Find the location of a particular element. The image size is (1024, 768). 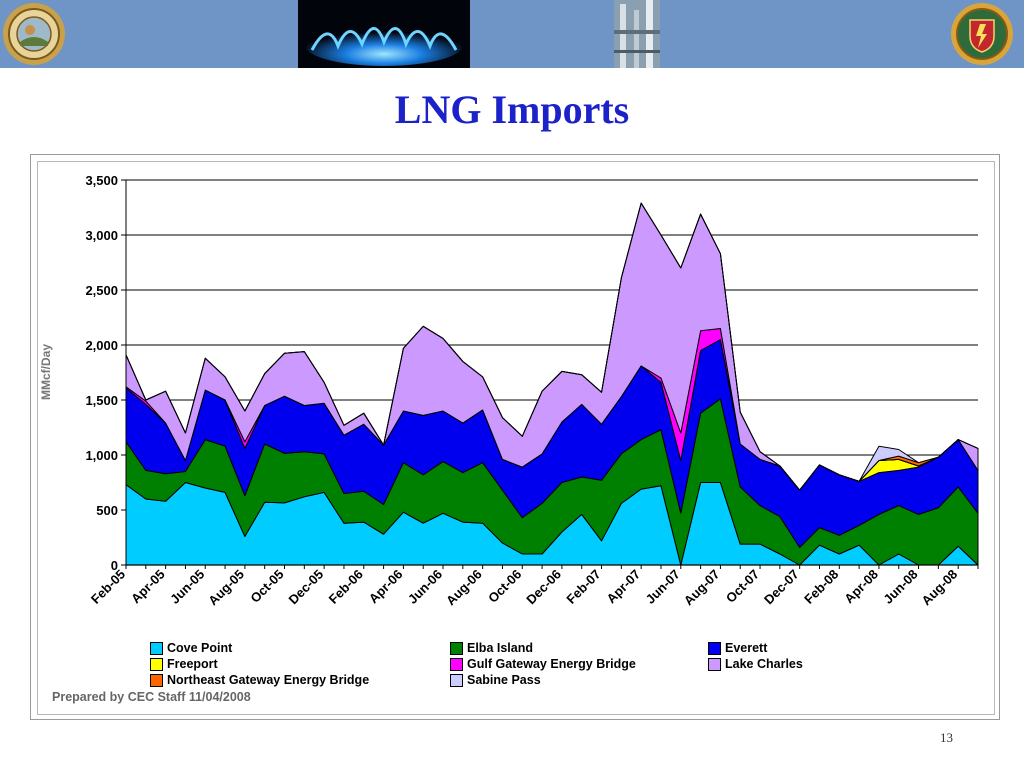

x-tick-label: Aug-06 is located at coordinates (464, 588).